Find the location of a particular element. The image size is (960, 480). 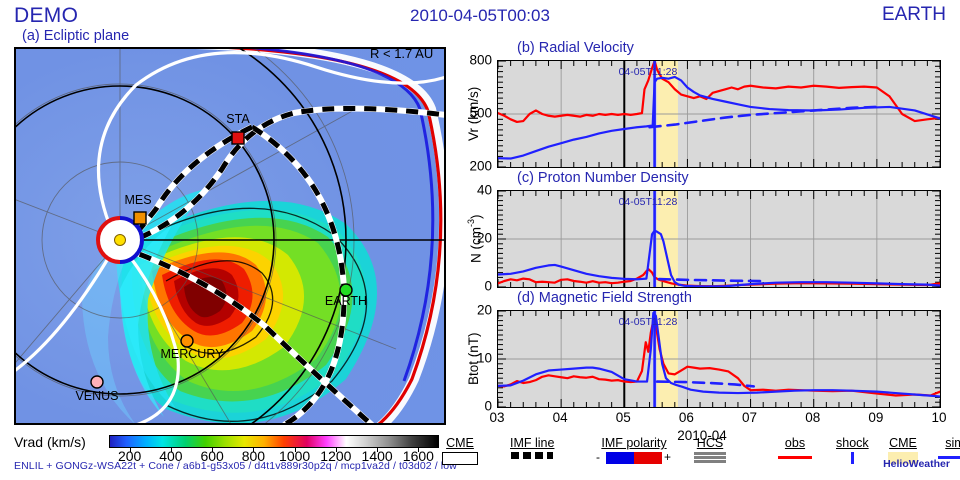

legend-label: IMF polarity is located at coordinates (634, 443).